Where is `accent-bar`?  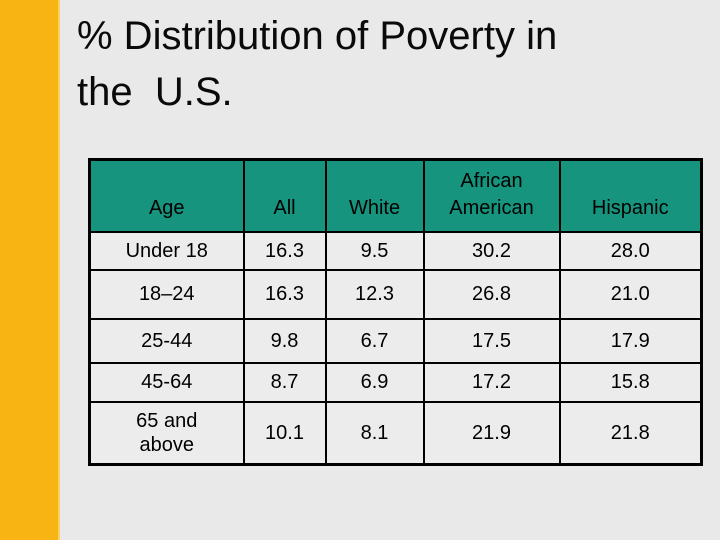 accent-bar is located at coordinates (30, 270).